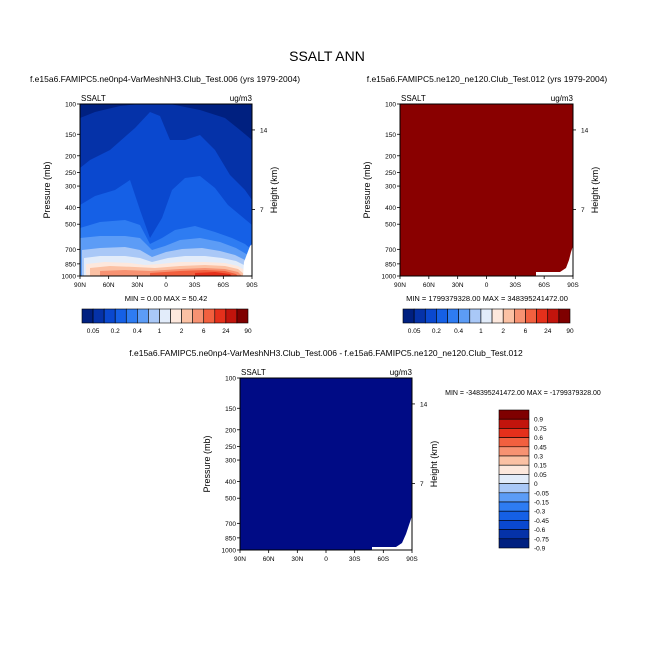  What do you see at coordinates (253, 372) in the screenshot?
I see `variable-label: SSALT` at bounding box center [253, 372].